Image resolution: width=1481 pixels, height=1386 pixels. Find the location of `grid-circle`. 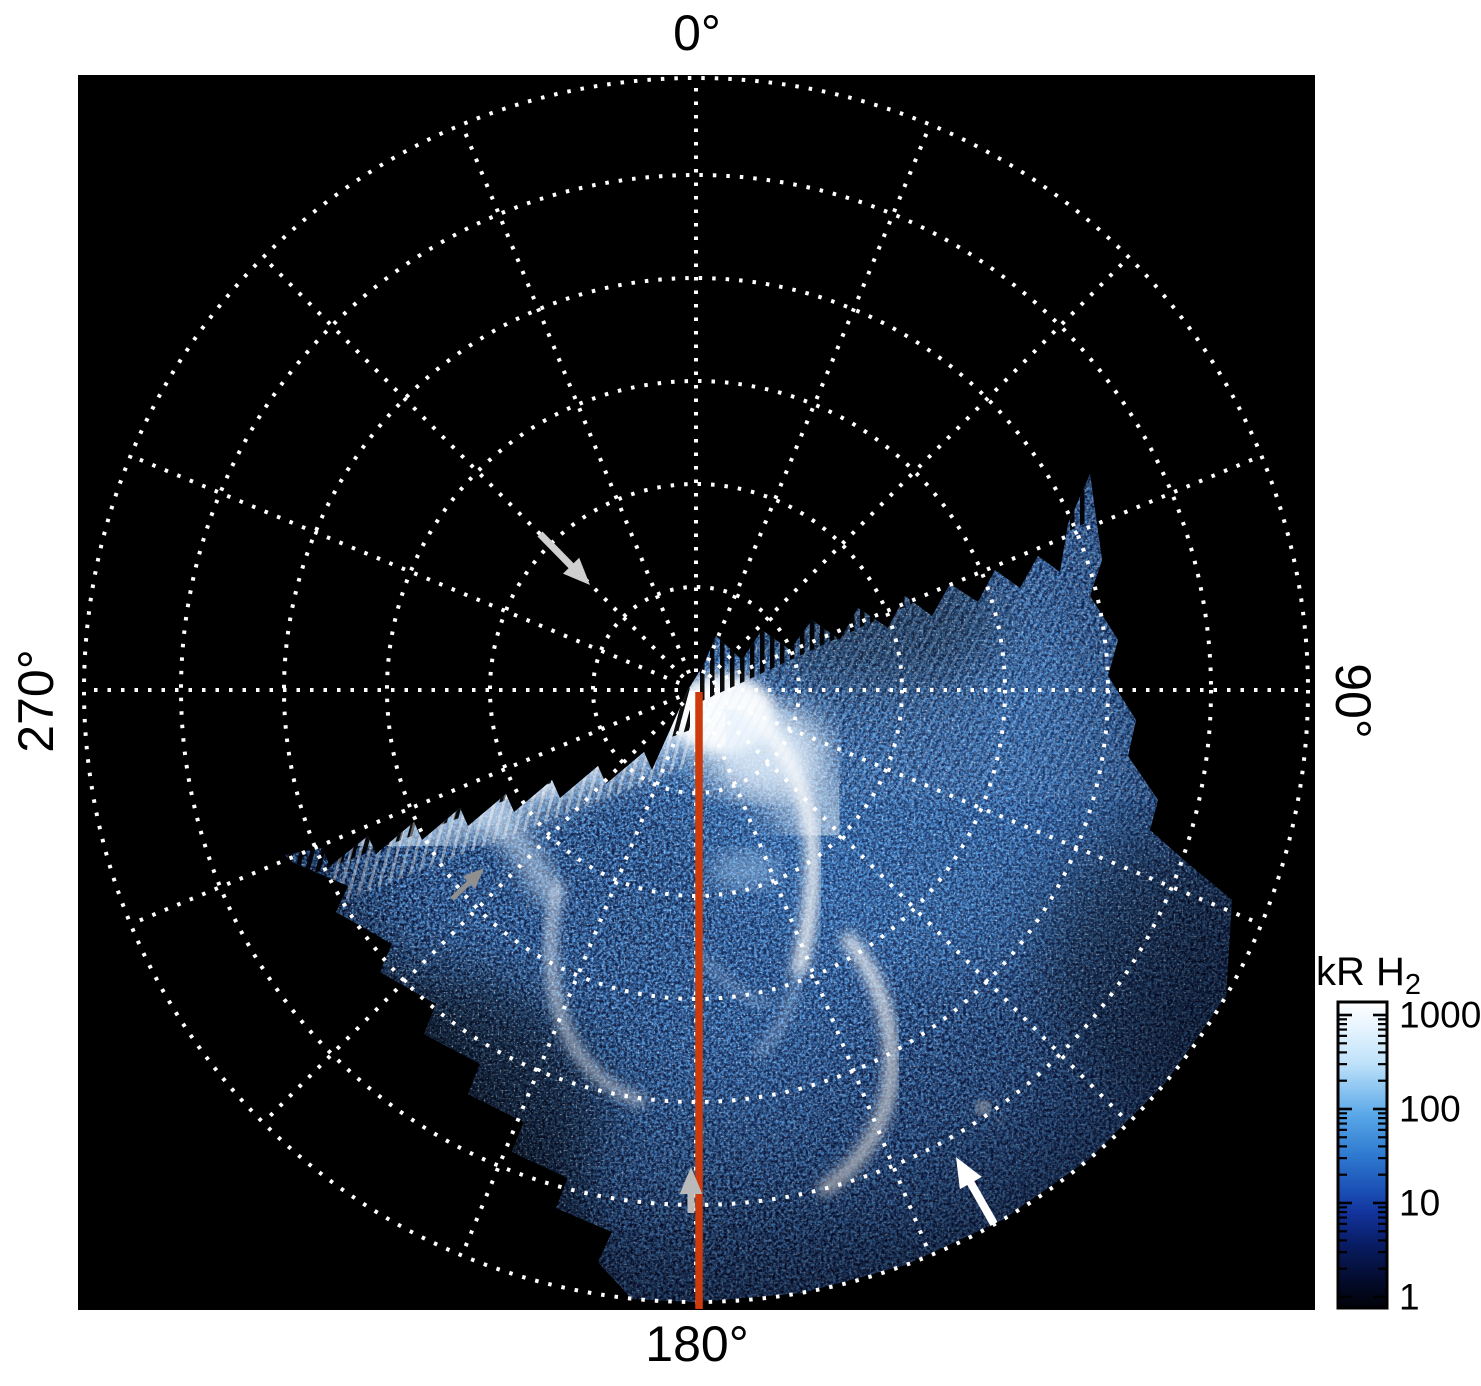

grid-circle is located at coordinates (696, 690).